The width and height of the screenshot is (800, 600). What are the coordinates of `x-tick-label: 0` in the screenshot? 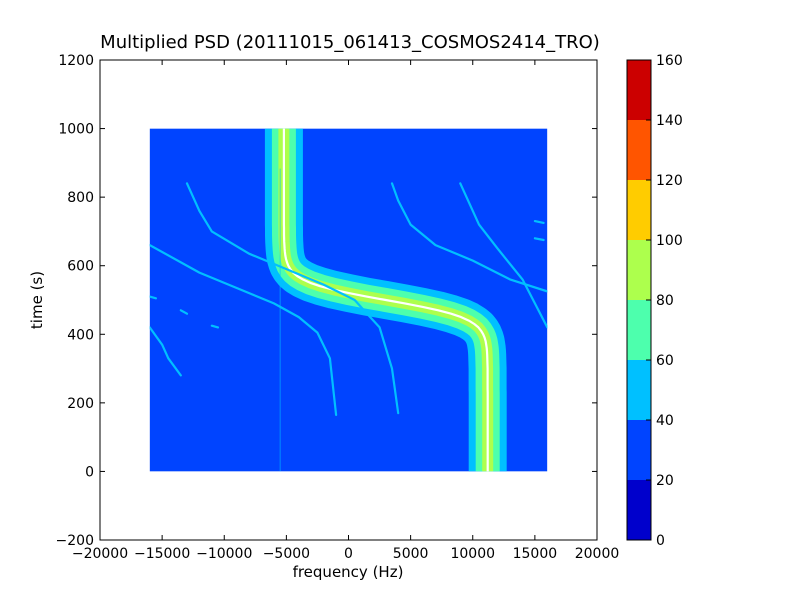 It's located at (348, 554).